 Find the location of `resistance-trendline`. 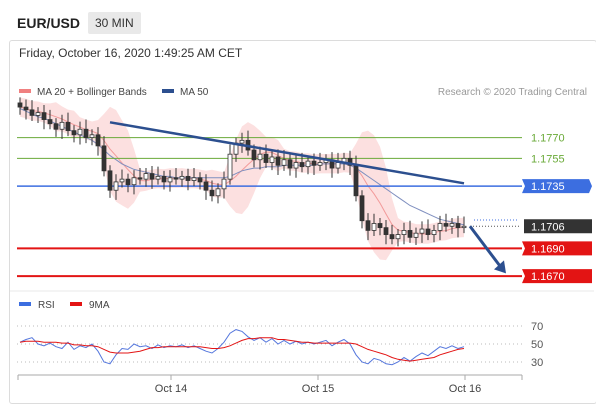

resistance-trendline is located at coordinates (287, 153).